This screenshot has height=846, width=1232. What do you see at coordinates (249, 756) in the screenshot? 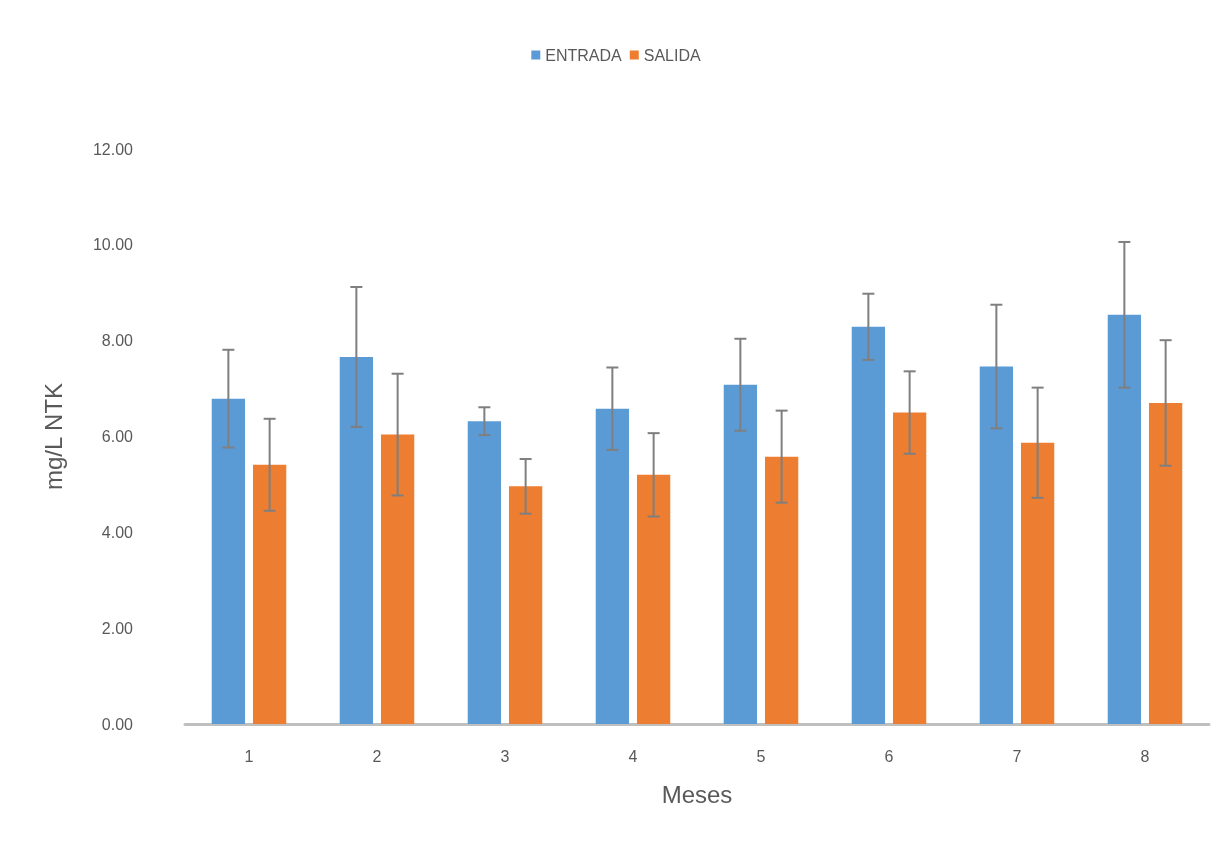
I see `x-tick-label: 1` at bounding box center [249, 756].